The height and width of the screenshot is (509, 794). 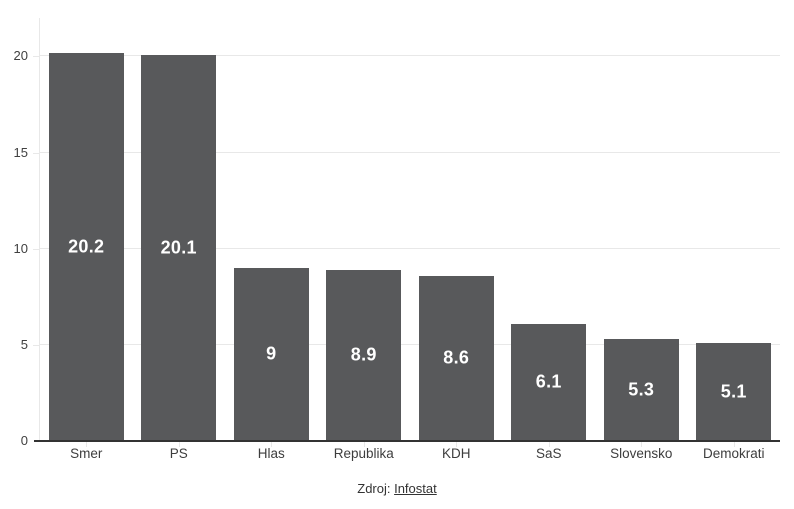 I want to click on source-prefix: Zdroj:, so click(x=376, y=488).